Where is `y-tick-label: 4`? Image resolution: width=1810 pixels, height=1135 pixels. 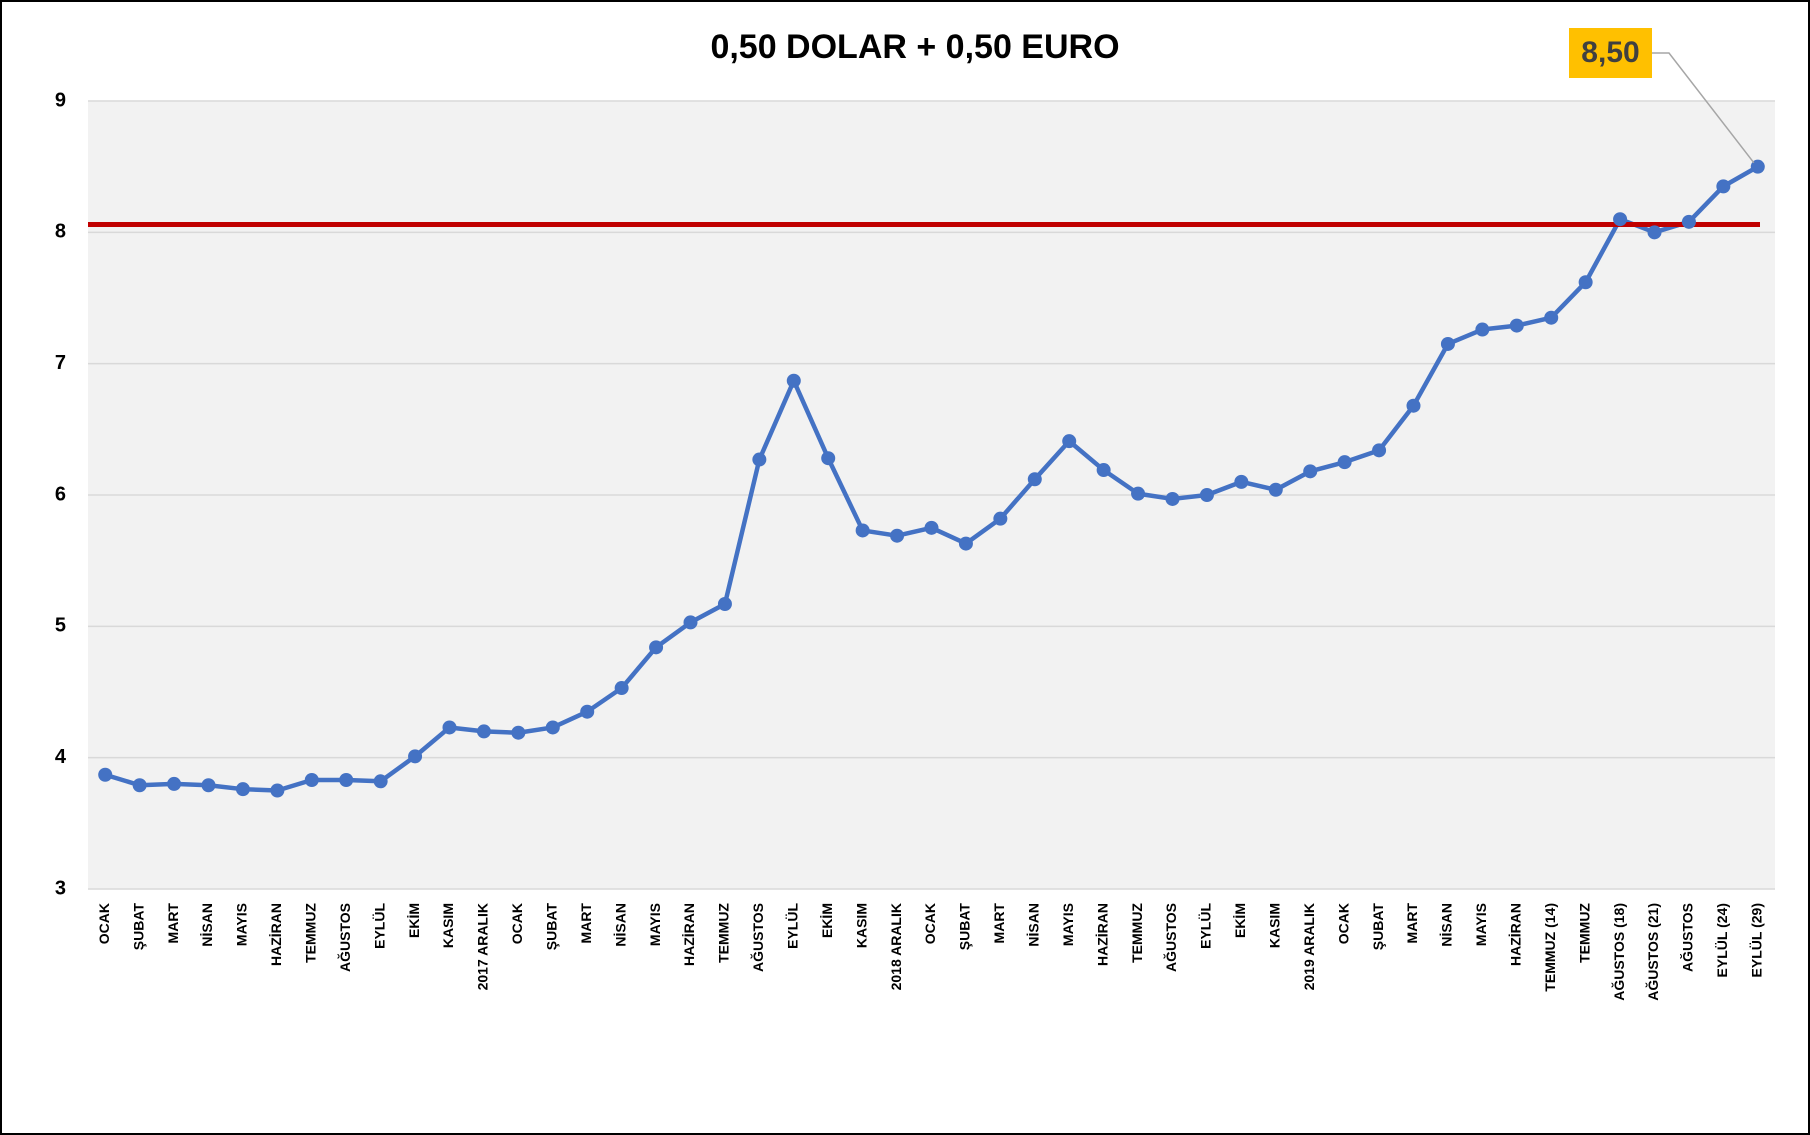 y-tick-label: 4 is located at coordinates (61, 757).